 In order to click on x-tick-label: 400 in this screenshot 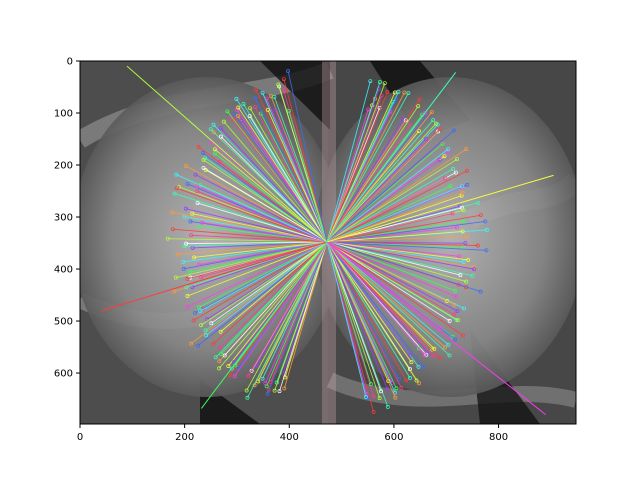, I will do `click(289, 437)`.